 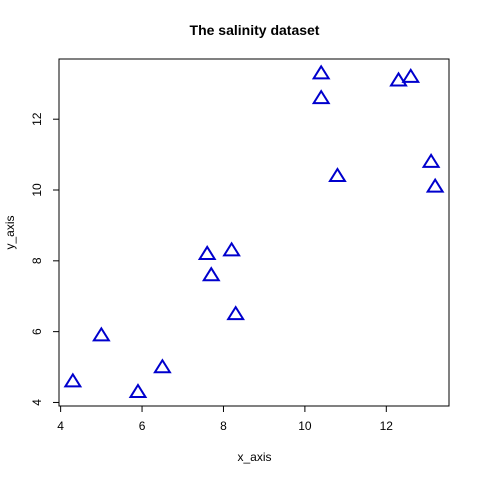 What do you see at coordinates (10, 232) in the screenshot?
I see `y-axis-label: y_axis` at bounding box center [10, 232].